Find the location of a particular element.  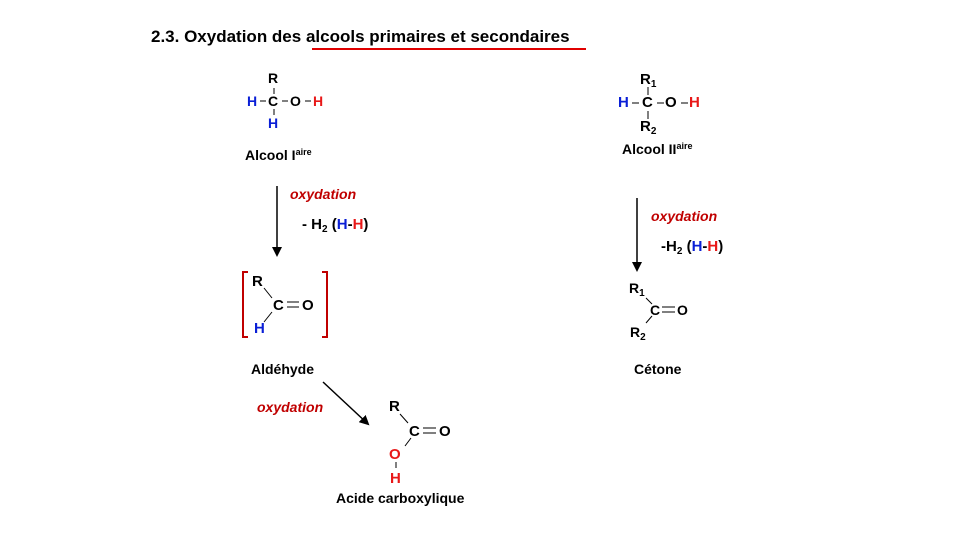

alcool-primaire-label: Alcool Iaire is located at coordinates (278, 155).